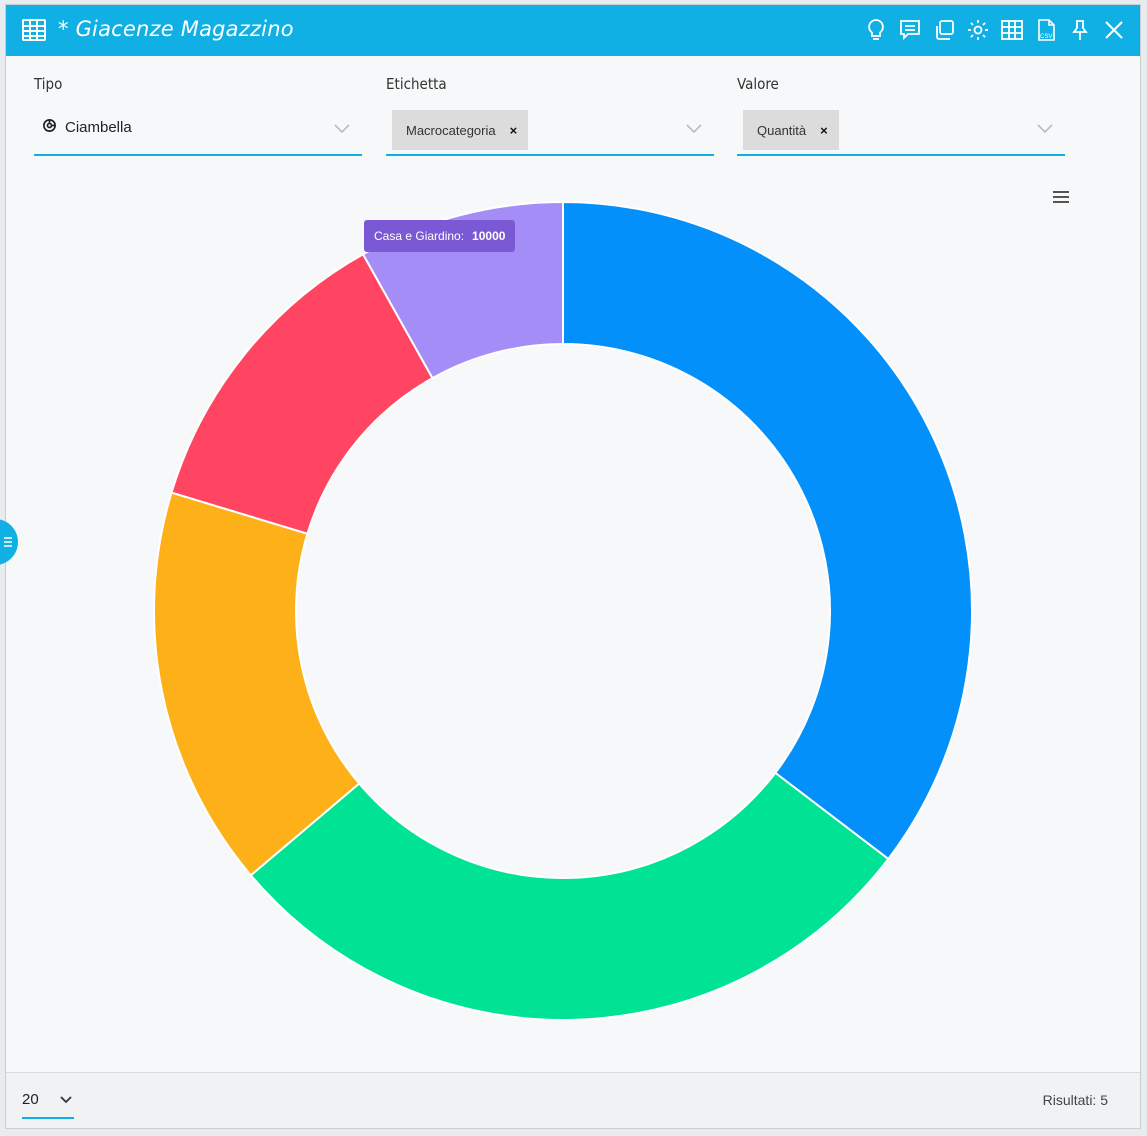 The width and height of the screenshot is (1147, 1136). What do you see at coordinates (48, 84) in the screenshot?
I see `tipo-label: Tipo` at bounding box center [48, 84].